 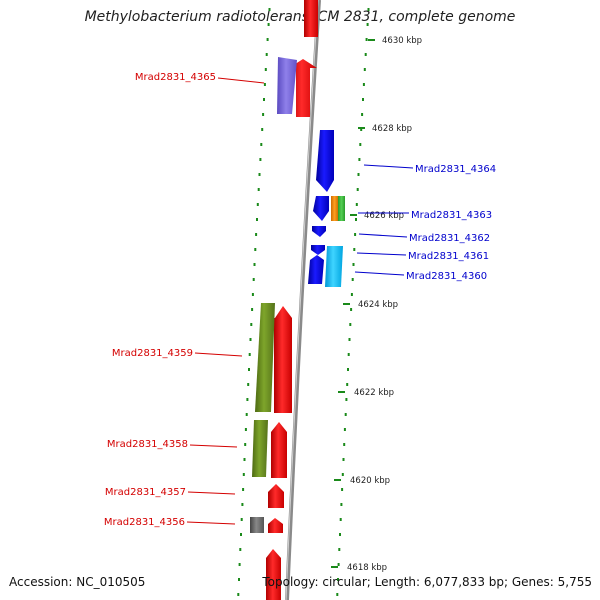 What do you see at coordinates (279, 450) in the screenshot?
I see `cds-red-4358-pair` at bounding box center [279, 450].